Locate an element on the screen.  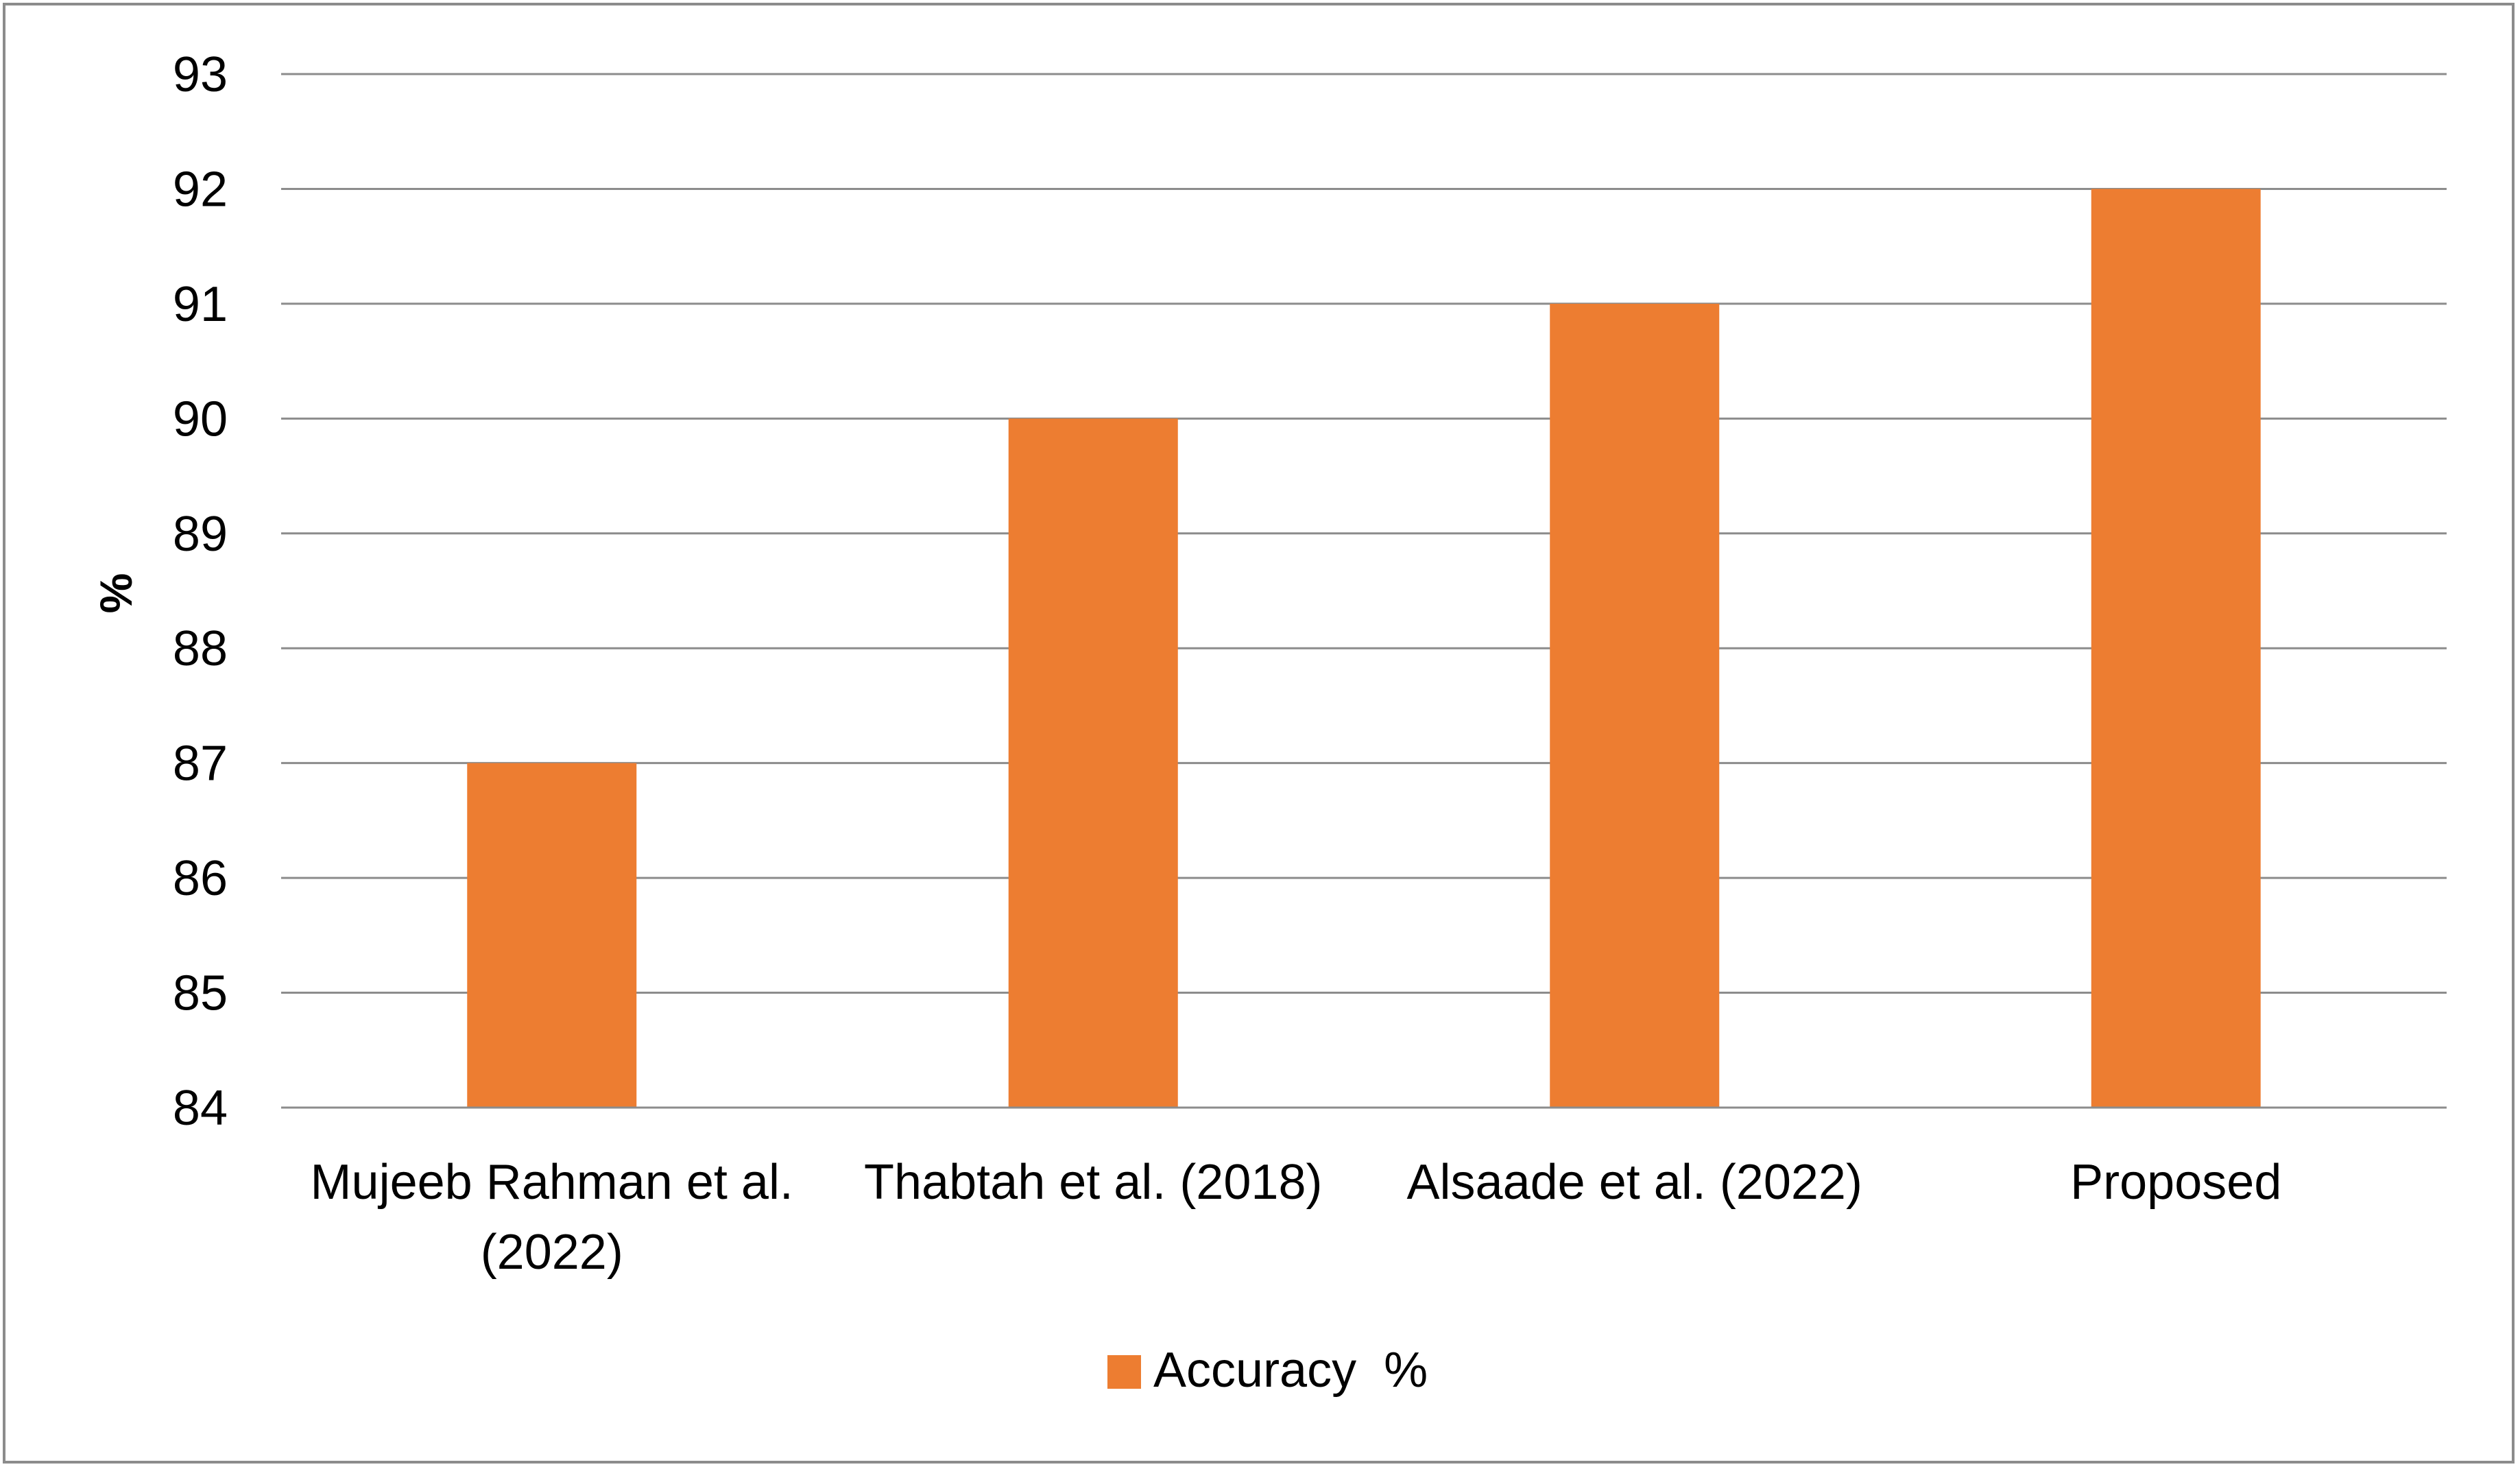
x-category-label: (2022) is located at coordinates (552, 1252).